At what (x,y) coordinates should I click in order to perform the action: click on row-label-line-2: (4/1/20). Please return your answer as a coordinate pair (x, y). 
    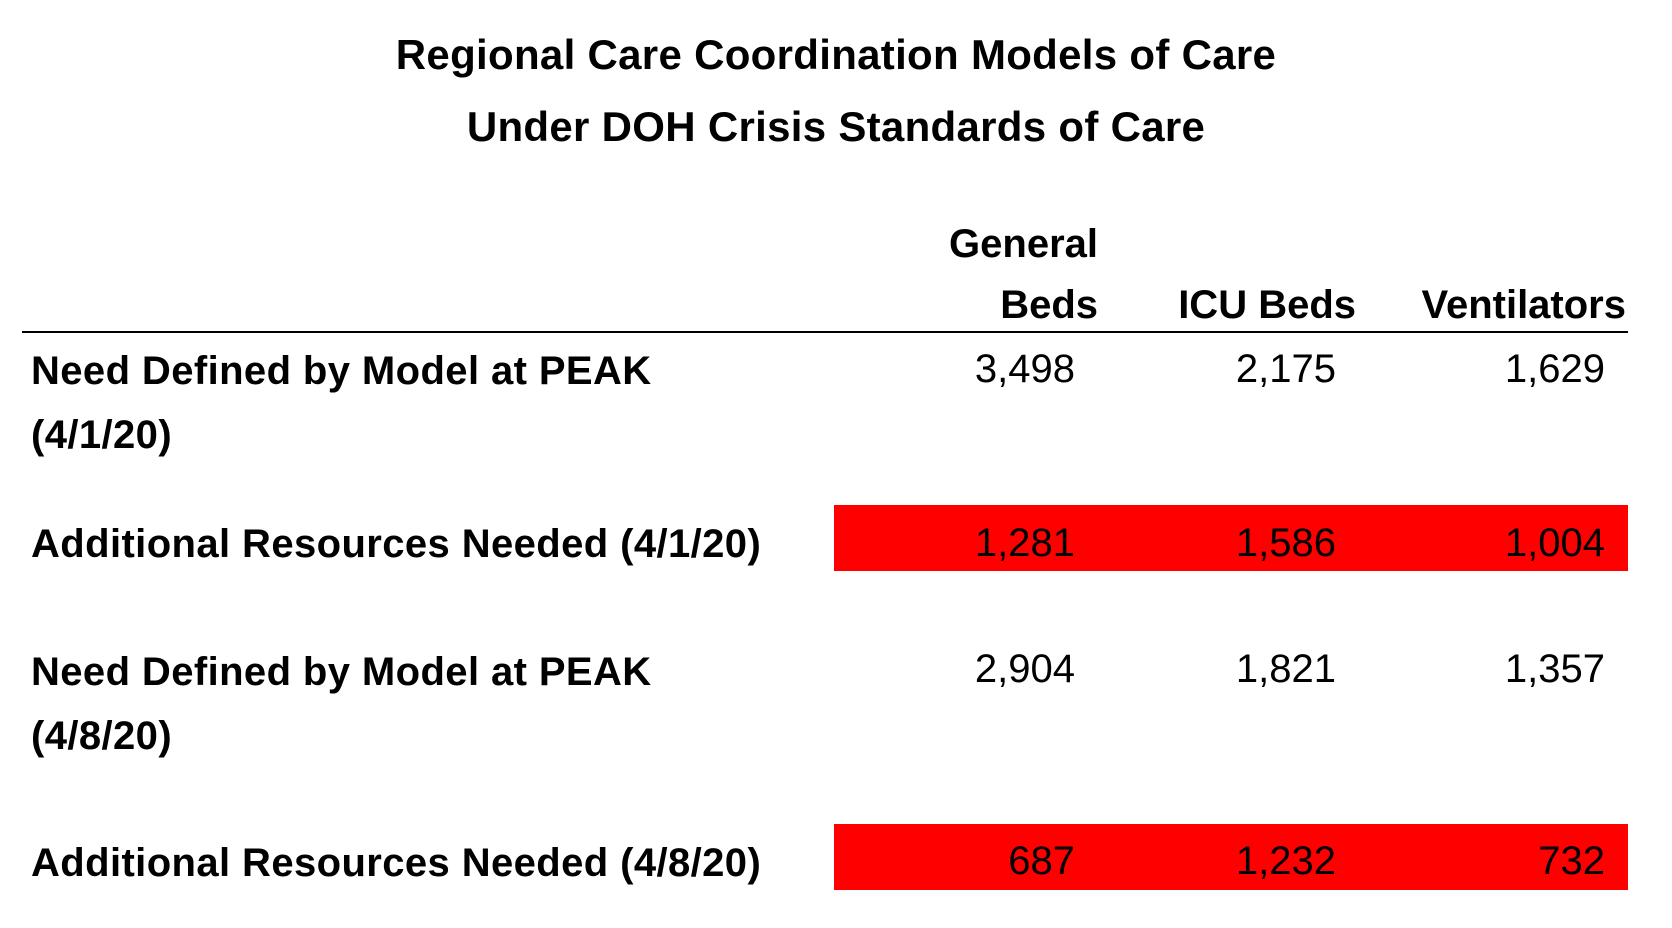
    Looking at the image, I should click on (102, 435).